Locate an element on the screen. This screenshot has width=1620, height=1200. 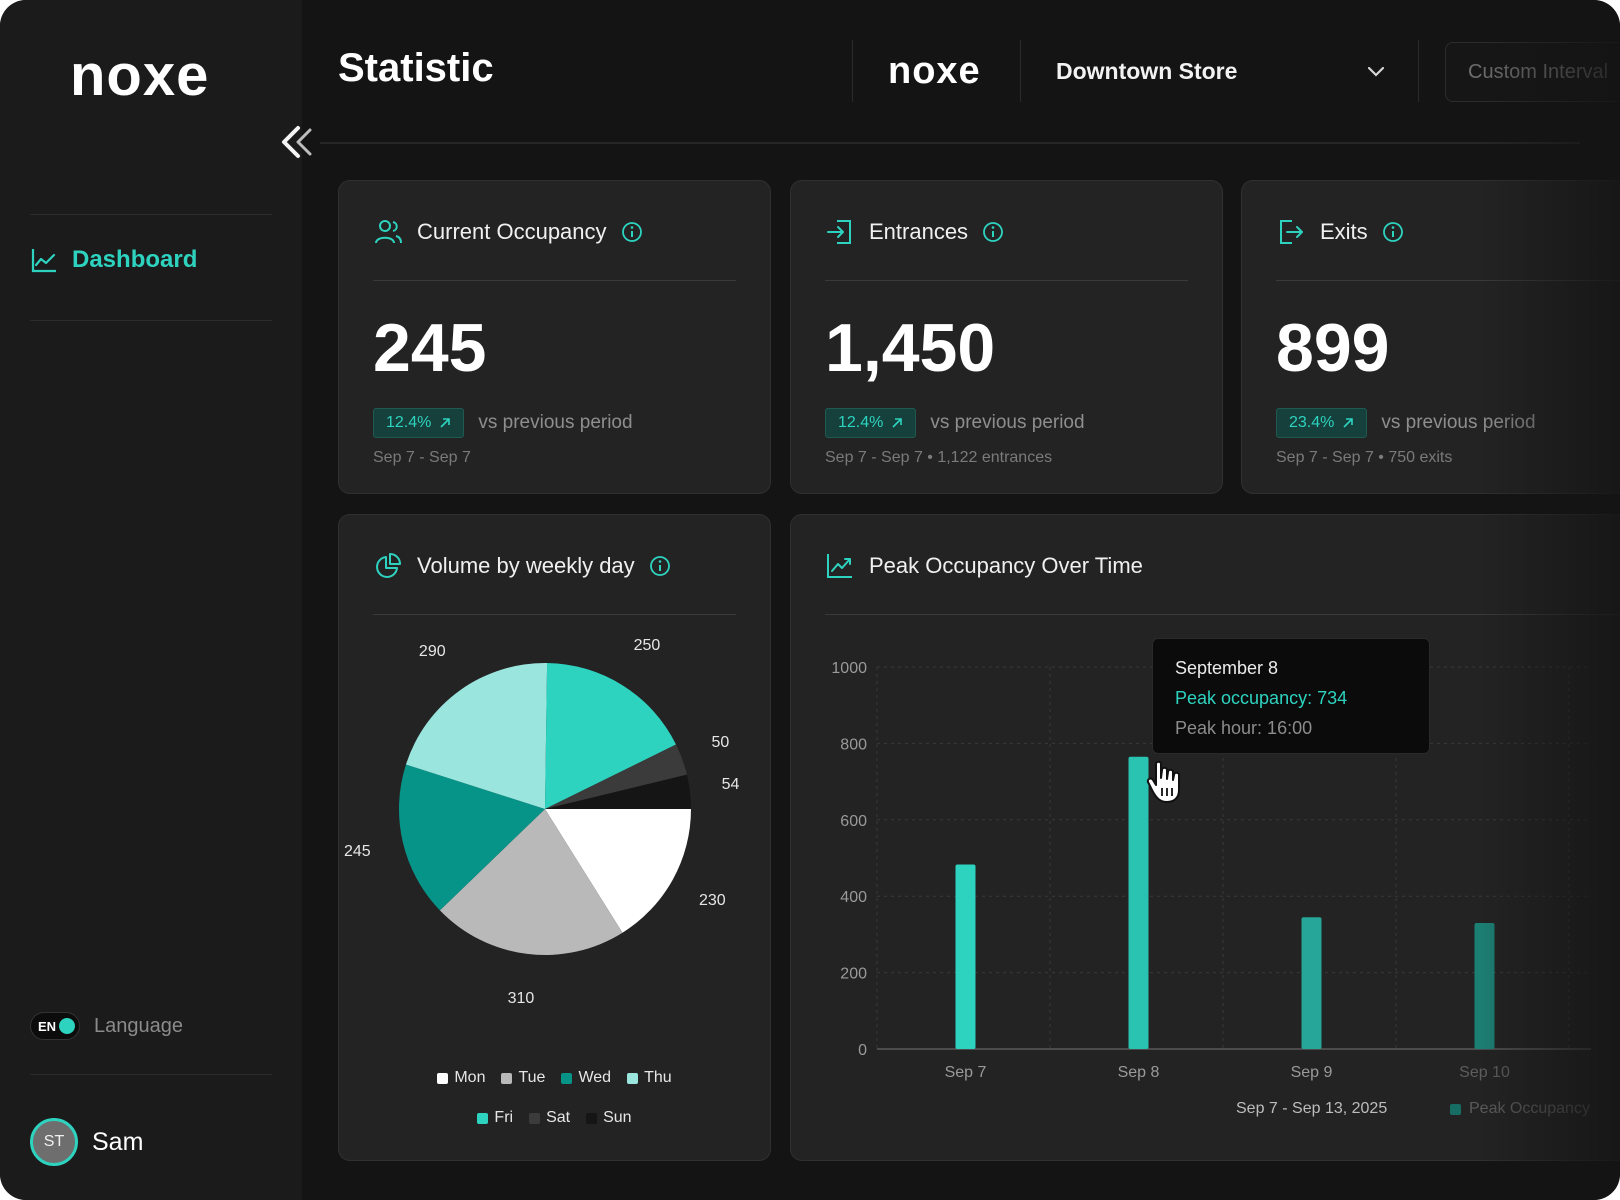
store-select: Downtown Store is located at coordinates (1221, 71).